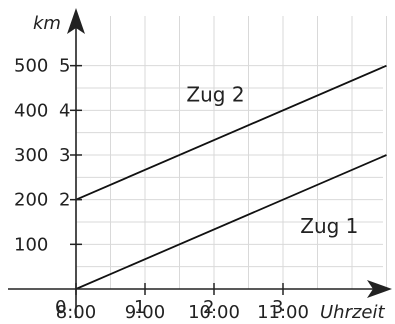 Image resolution: width=395 pixels, height=324 pixels. I want to click on x-tick-label: 11:00, so click(283, 312).